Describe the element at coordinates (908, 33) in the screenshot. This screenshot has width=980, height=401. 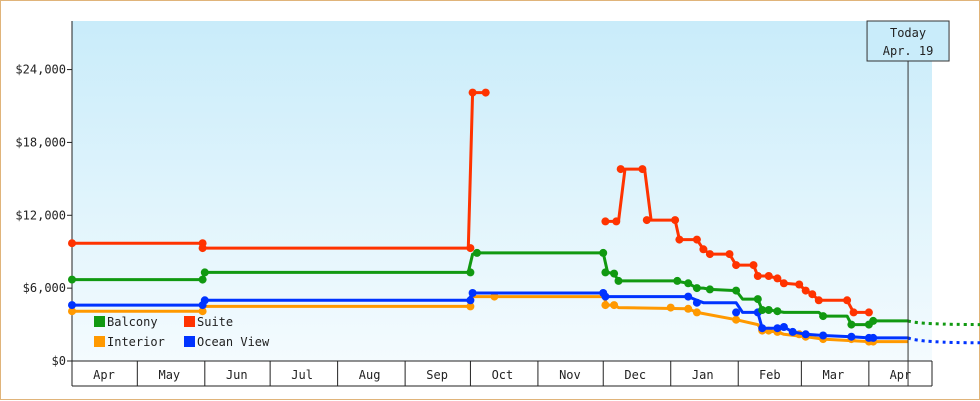
I see `today-label: Today` at that location.